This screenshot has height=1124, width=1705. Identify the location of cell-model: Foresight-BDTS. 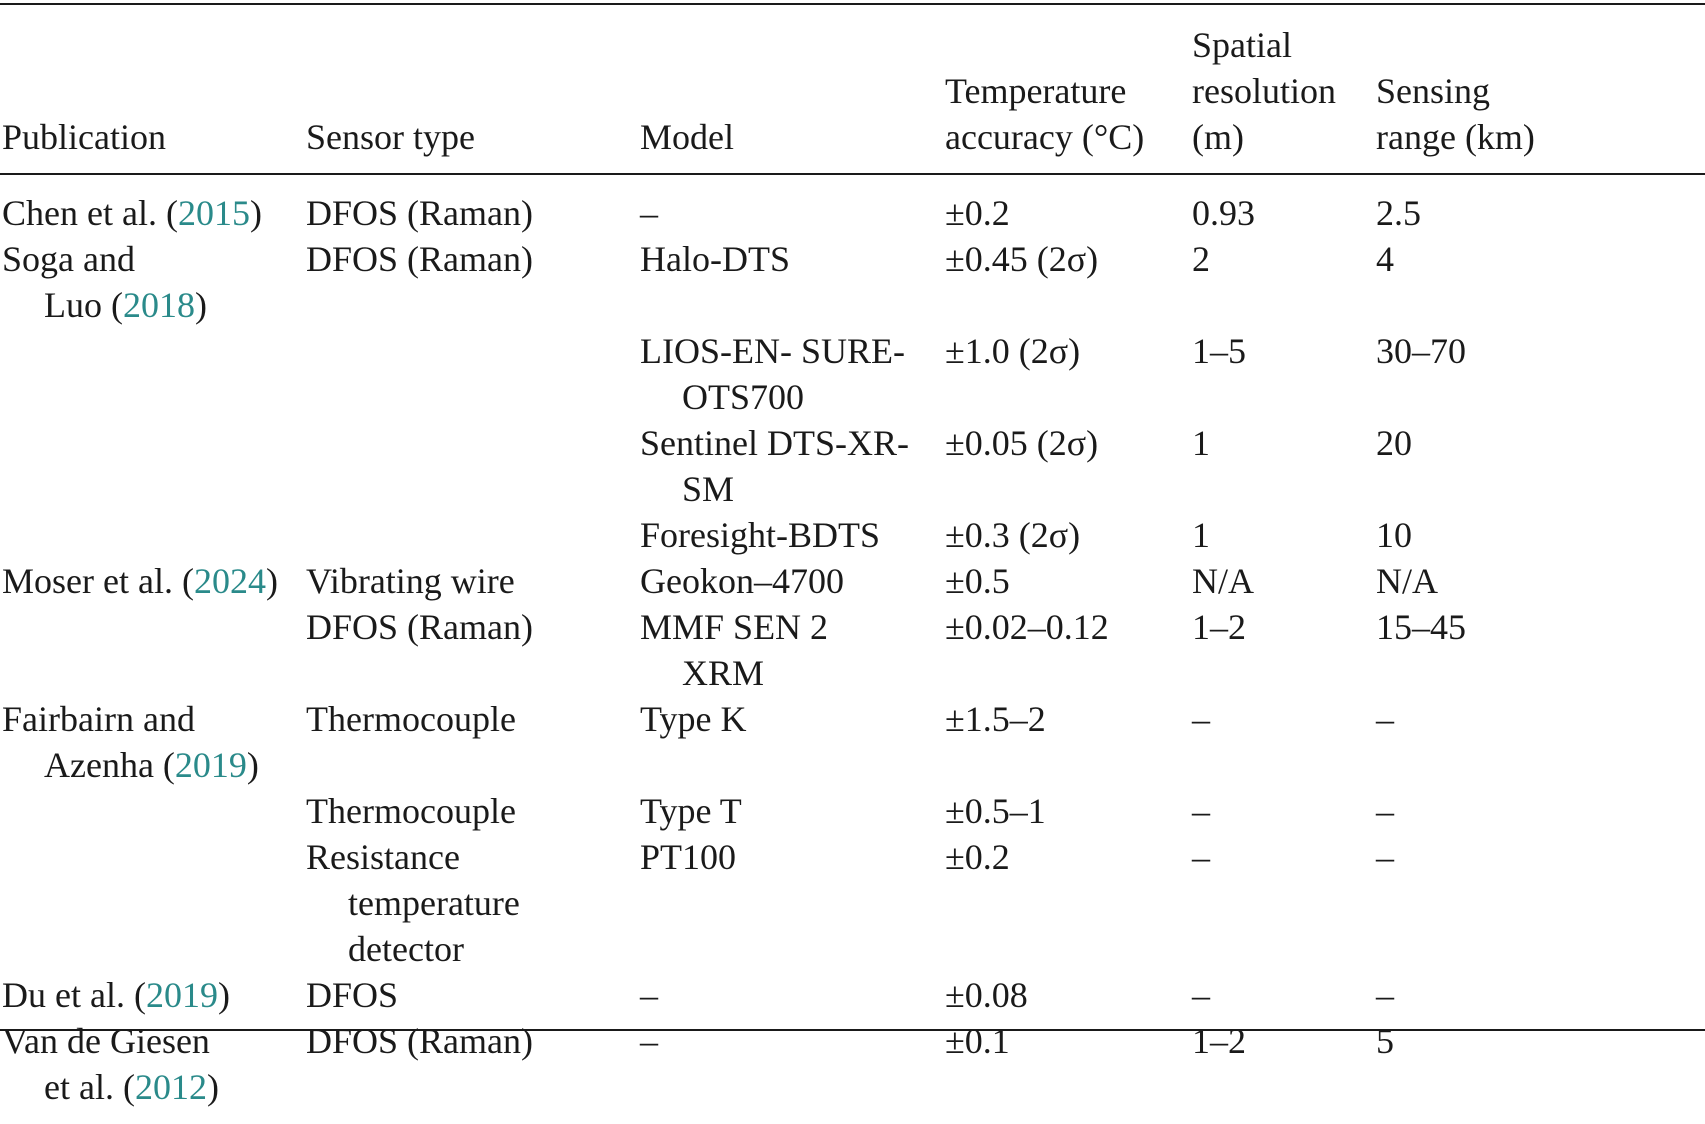
(760, 535).